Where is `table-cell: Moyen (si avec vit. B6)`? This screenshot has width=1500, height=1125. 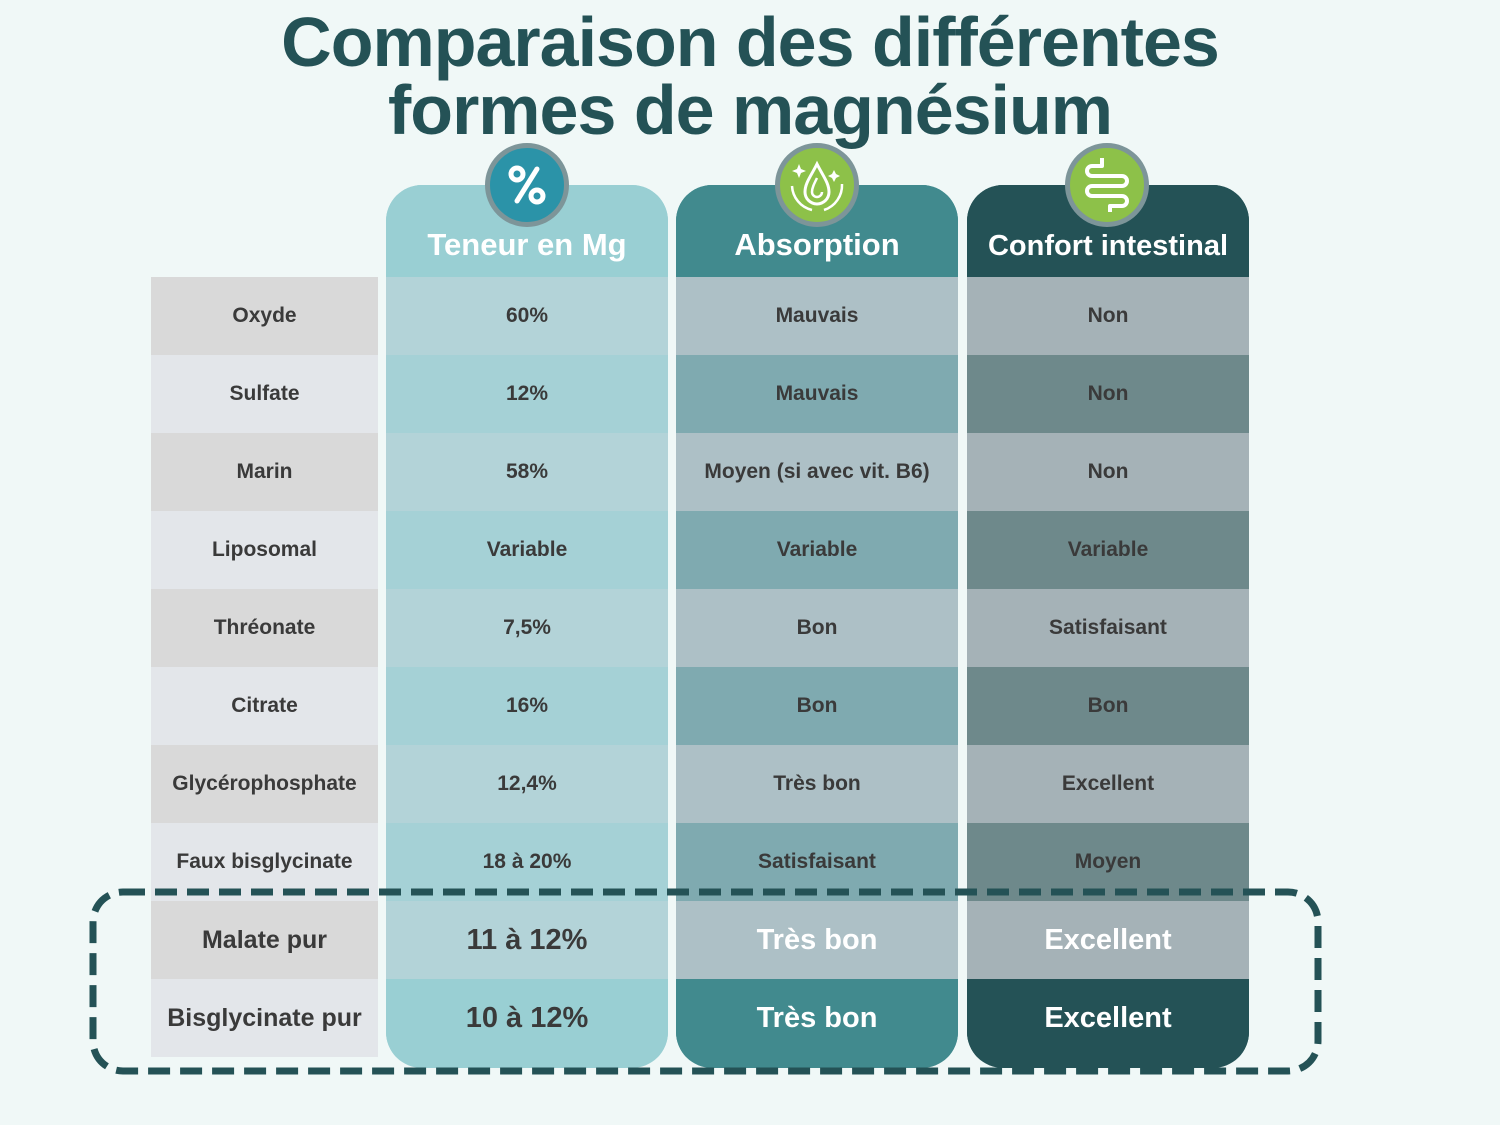 table-cell: Moyen (si avec vit. B6) is located at coordinates (817, 472).